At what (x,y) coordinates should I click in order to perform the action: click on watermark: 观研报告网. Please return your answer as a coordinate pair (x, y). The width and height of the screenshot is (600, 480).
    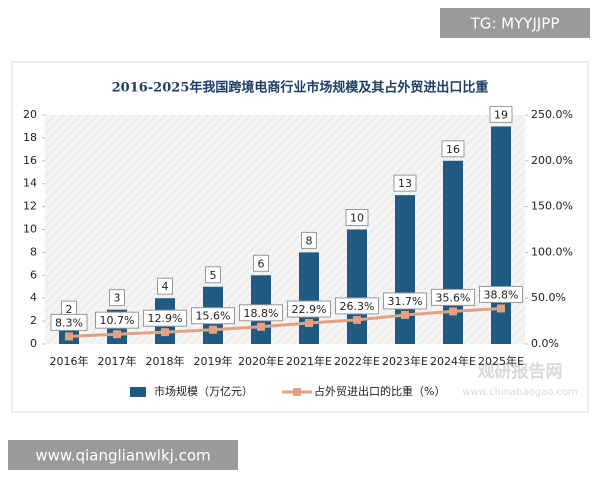
    Looking at the image, I should click on (520, 371).